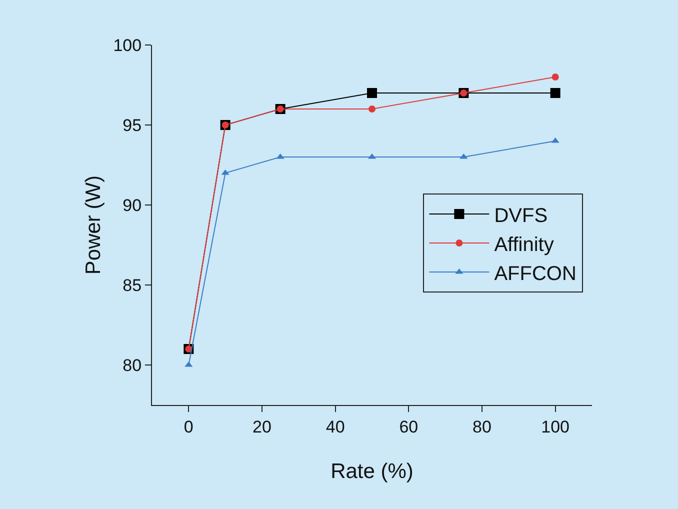 Image resolution: width=678 pixels, height=509 pixels. Describe the element at coordinates (132, 285) in the screenshot. I see `y-tick-label: 85` at that location.